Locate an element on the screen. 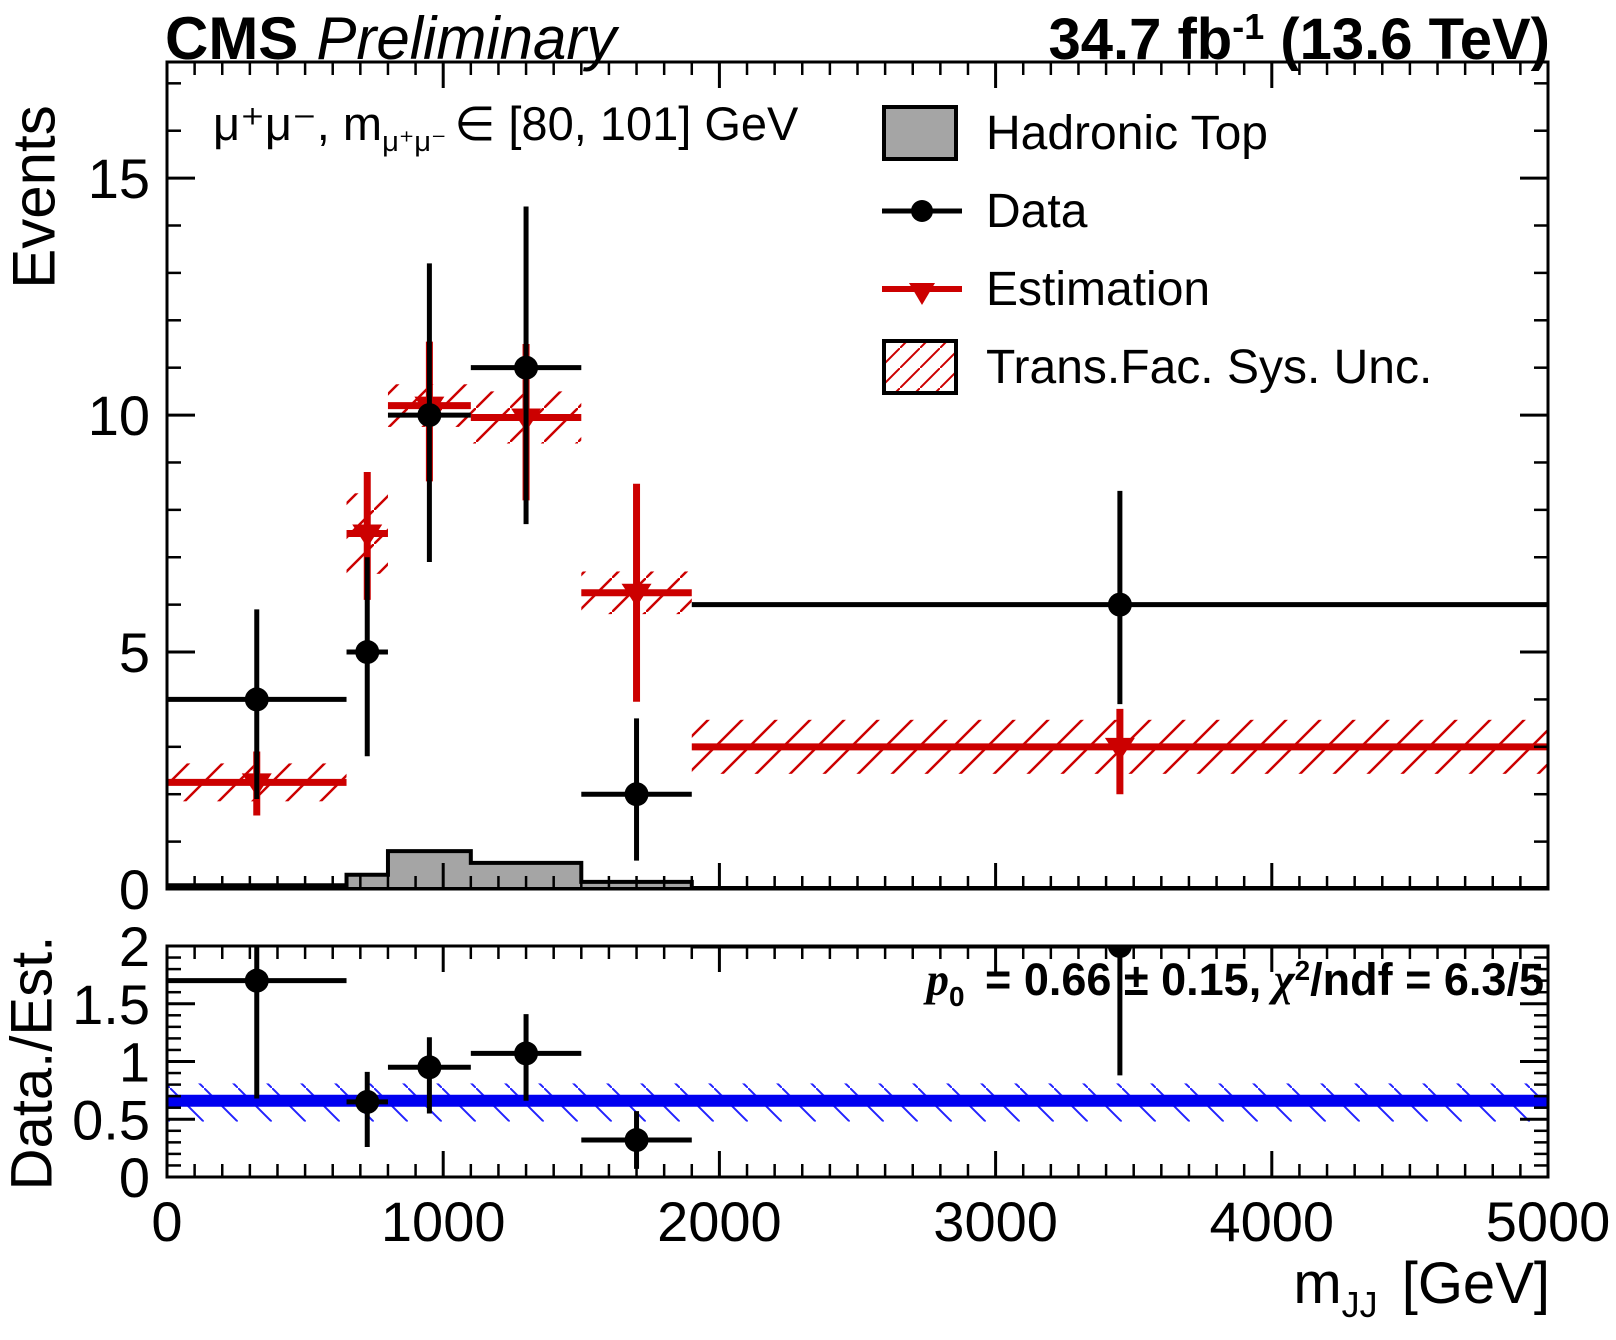 The height and width of the screenshot is (1340, 1616). dilepton-pair: μ⁺μ⁻ is located at coordinates (265, 123).